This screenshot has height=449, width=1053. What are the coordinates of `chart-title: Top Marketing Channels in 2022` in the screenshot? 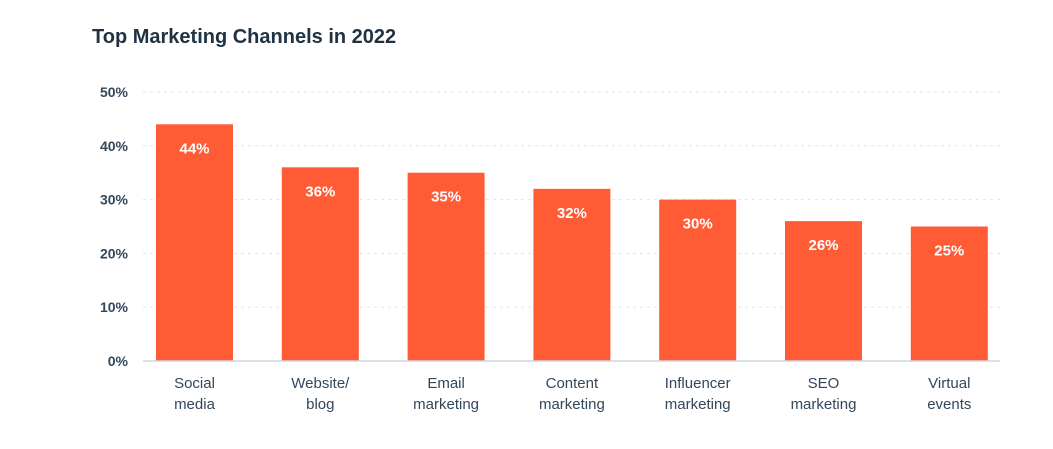 It's located at (244, 37).